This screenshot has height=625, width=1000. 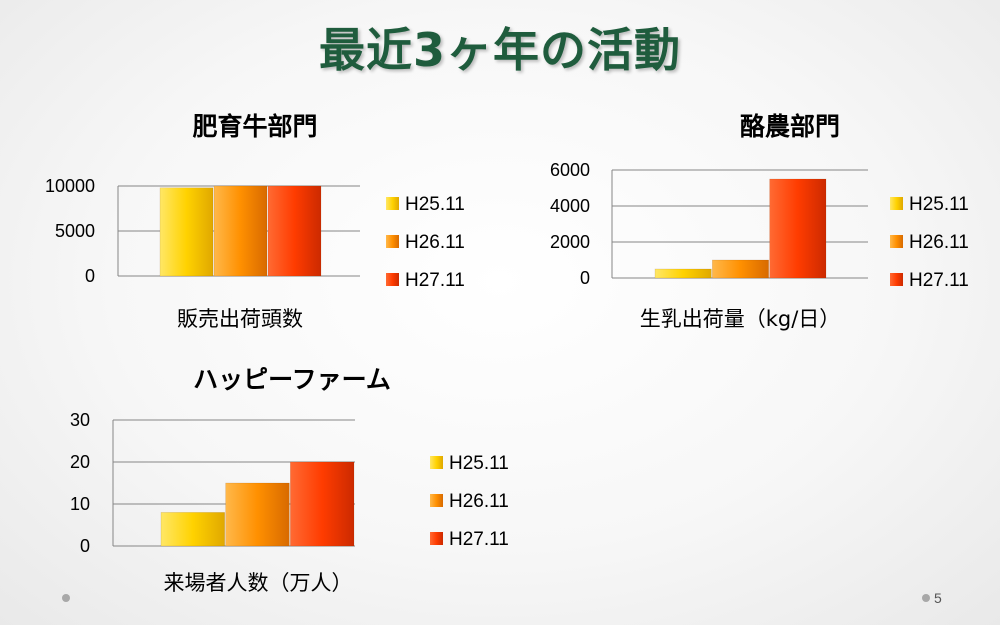 What do you see at coordinates (740, 319) in the screenshot?
I see `x-axis-label: 生乳出荷量（kg/日）` at bounding box center [740, 319].